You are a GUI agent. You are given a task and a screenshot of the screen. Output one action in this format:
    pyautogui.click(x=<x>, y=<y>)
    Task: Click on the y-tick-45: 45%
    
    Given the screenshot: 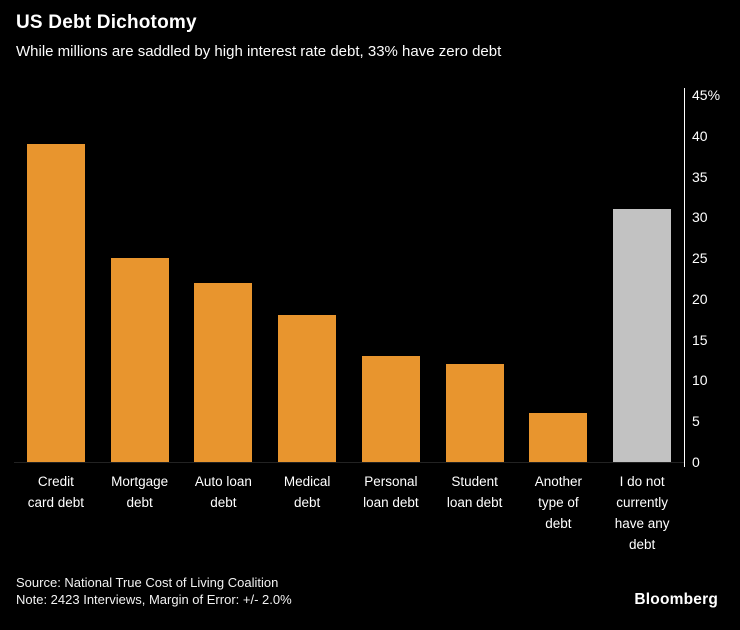 What is the action you would take?
    pyautogui.click(x=706, y=95)
    